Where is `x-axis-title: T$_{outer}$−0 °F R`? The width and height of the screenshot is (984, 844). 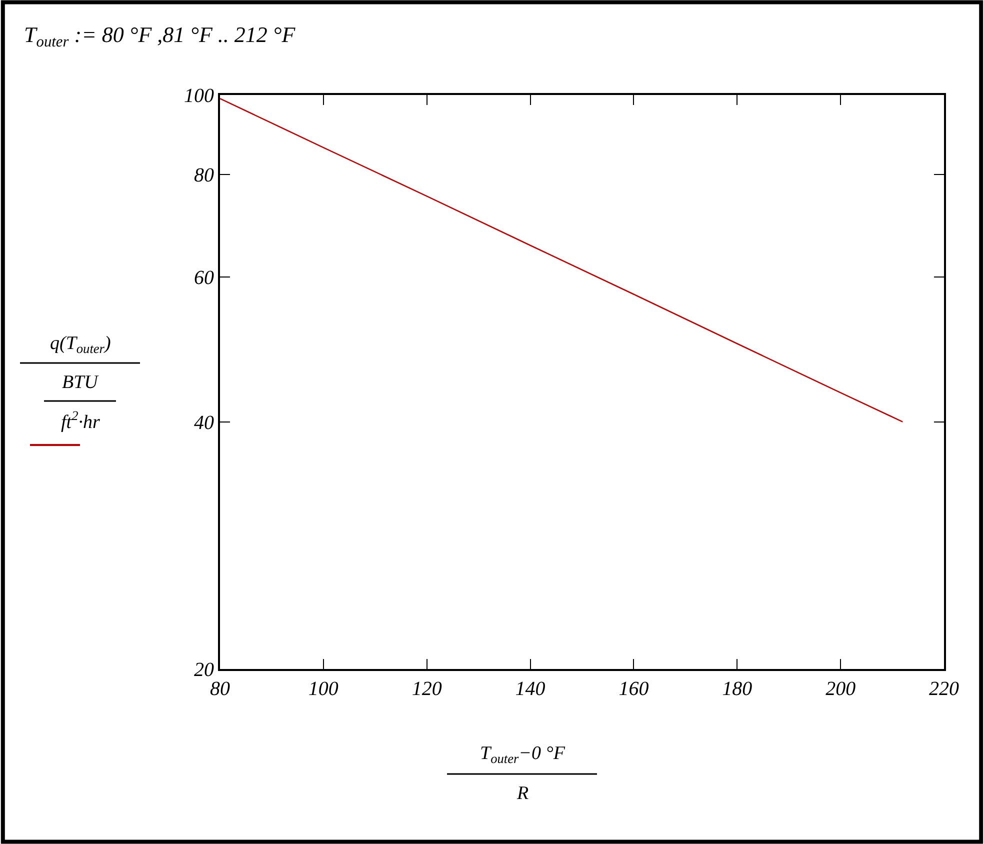
x-axis-title: T$_{outer}$−0 °F R is located at coordinates (523, 773).